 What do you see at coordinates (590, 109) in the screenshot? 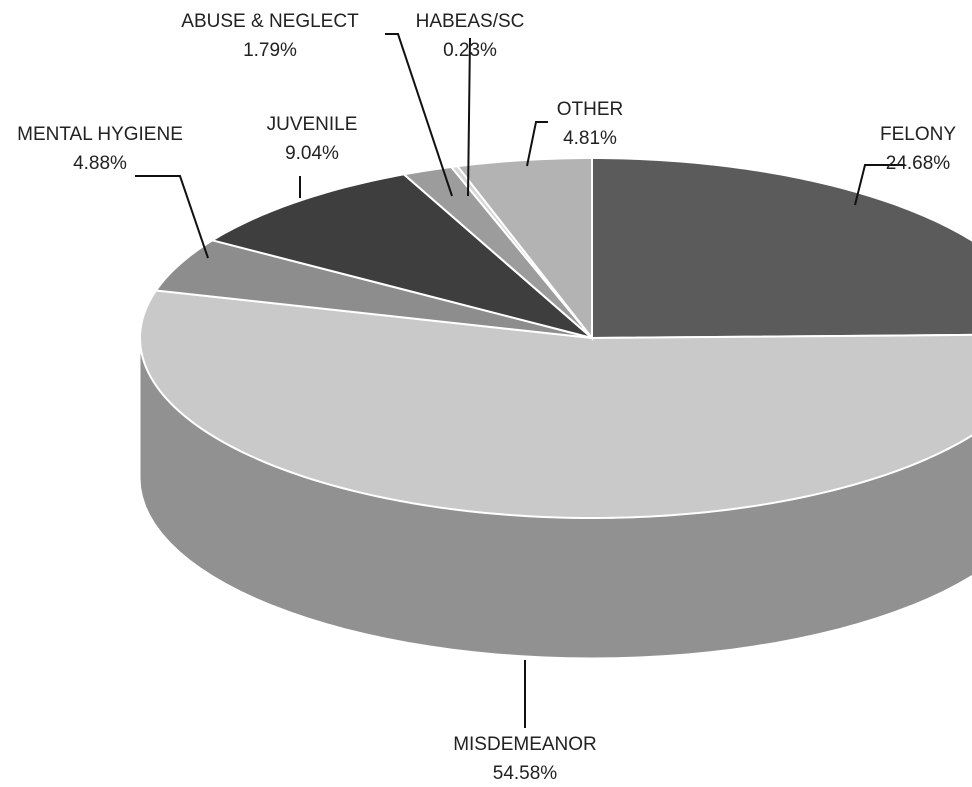
I see `slice-label: OTHER` at bounding box center [590, 109].